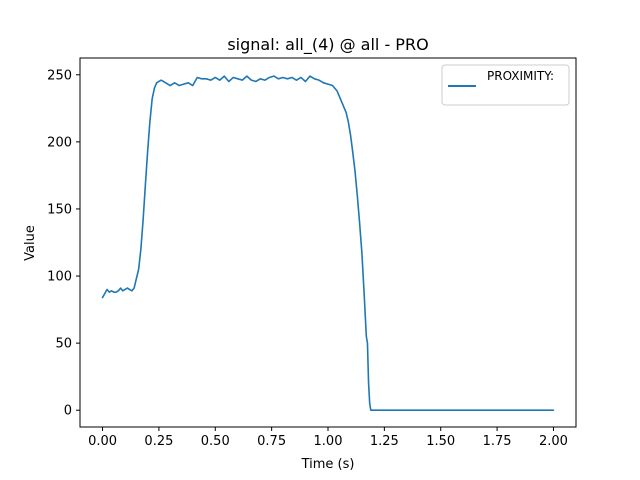 The height and width of the screenshot is (480, 640). What do you see at coordinates (30, 243) in the screenshot?
I see `y-axis-title: Value` at bounding box center [30, 243].